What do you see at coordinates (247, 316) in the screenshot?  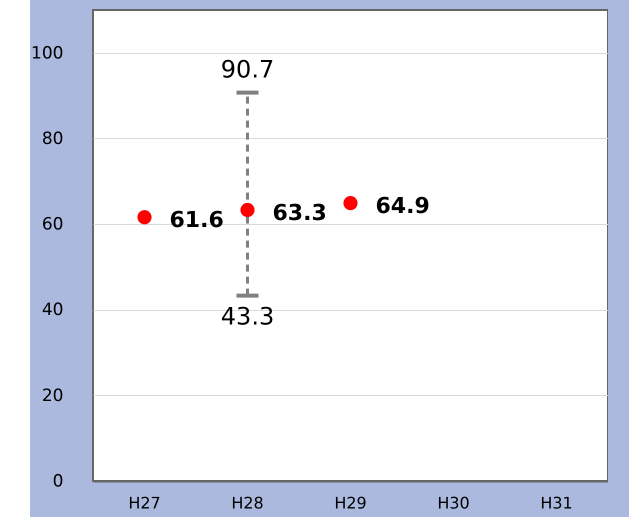 I see `annotation: 43.3` at bounding box center [247, 316].